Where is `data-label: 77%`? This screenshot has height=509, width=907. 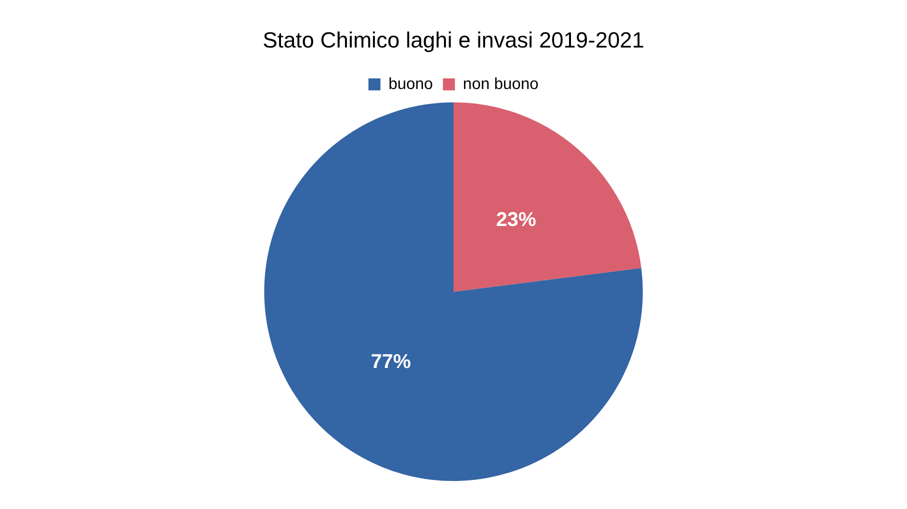
data-label: 77% is located at coordinates (391, 362).